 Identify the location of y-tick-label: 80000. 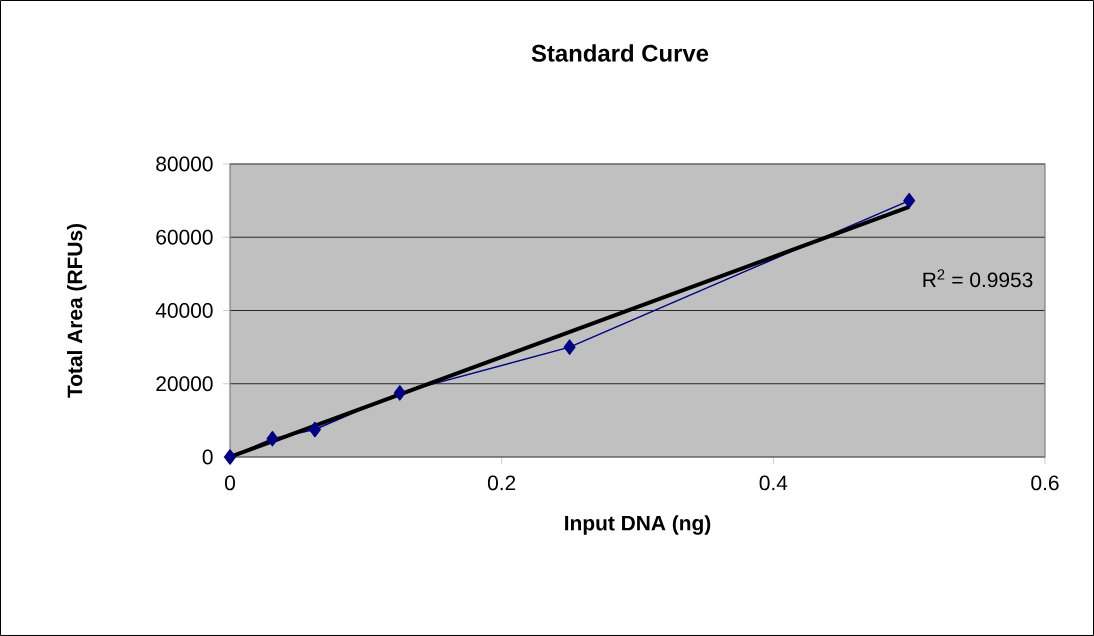
(184, 164).